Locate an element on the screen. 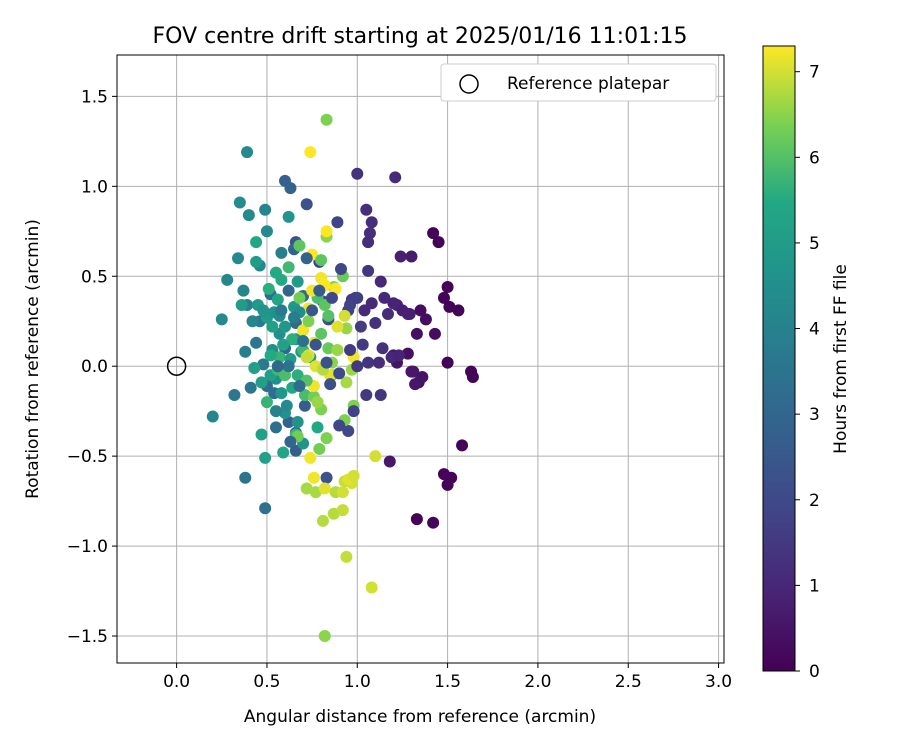 The height and width of the screenshot is (750, 900). colorbar-tick-label: 5 is located at coordinates (814, 244).